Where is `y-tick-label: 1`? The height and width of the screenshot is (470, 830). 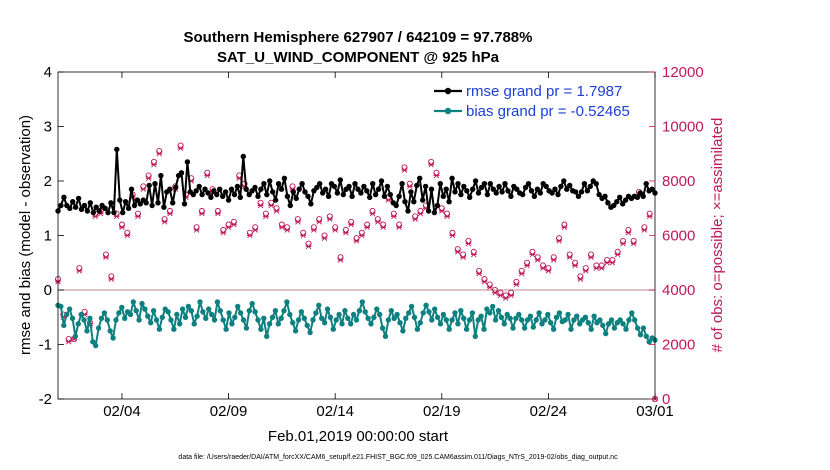
y-tick-label: 1 is located at coordinates (48, 236).